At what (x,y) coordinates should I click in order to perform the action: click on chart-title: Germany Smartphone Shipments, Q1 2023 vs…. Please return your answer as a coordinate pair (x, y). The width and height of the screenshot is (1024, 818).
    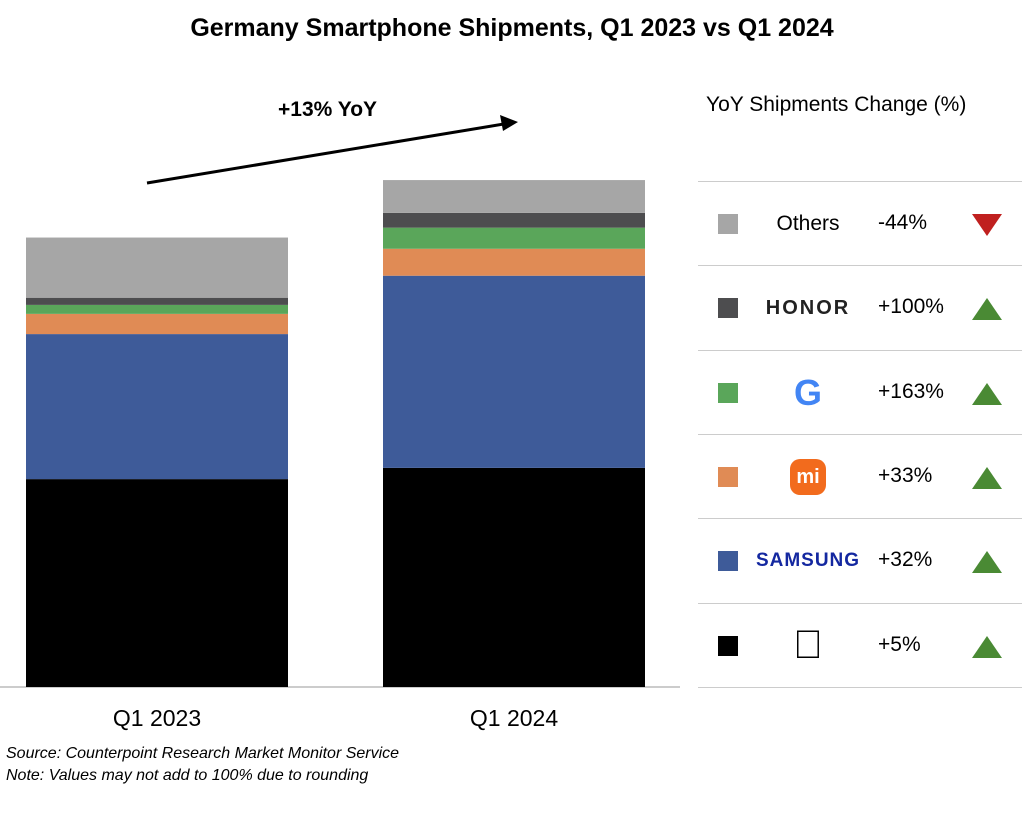
    Looking at the image, I should click on (512, 28).